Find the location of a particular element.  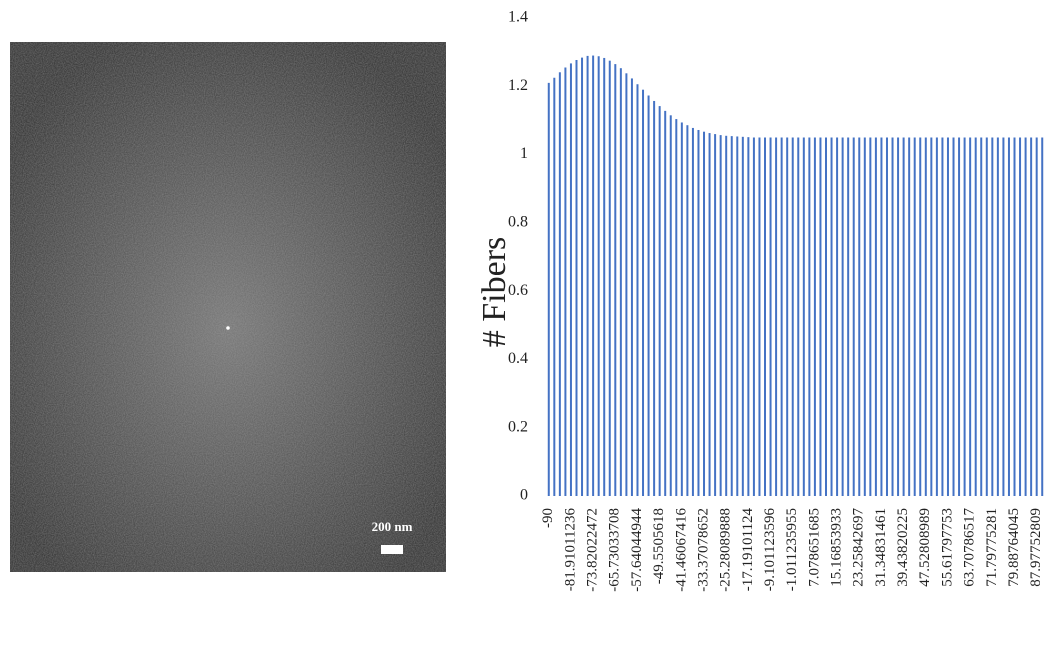

x-tick-label: -33.37078652 is located at coordinates (703, 550).